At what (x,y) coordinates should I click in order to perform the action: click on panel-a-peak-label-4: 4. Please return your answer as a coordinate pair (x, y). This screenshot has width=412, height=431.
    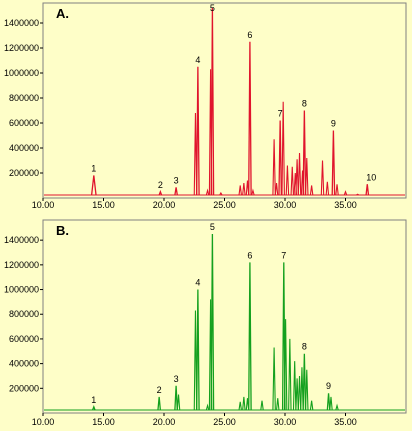
    Looking at the image, I should click on (197, 60).